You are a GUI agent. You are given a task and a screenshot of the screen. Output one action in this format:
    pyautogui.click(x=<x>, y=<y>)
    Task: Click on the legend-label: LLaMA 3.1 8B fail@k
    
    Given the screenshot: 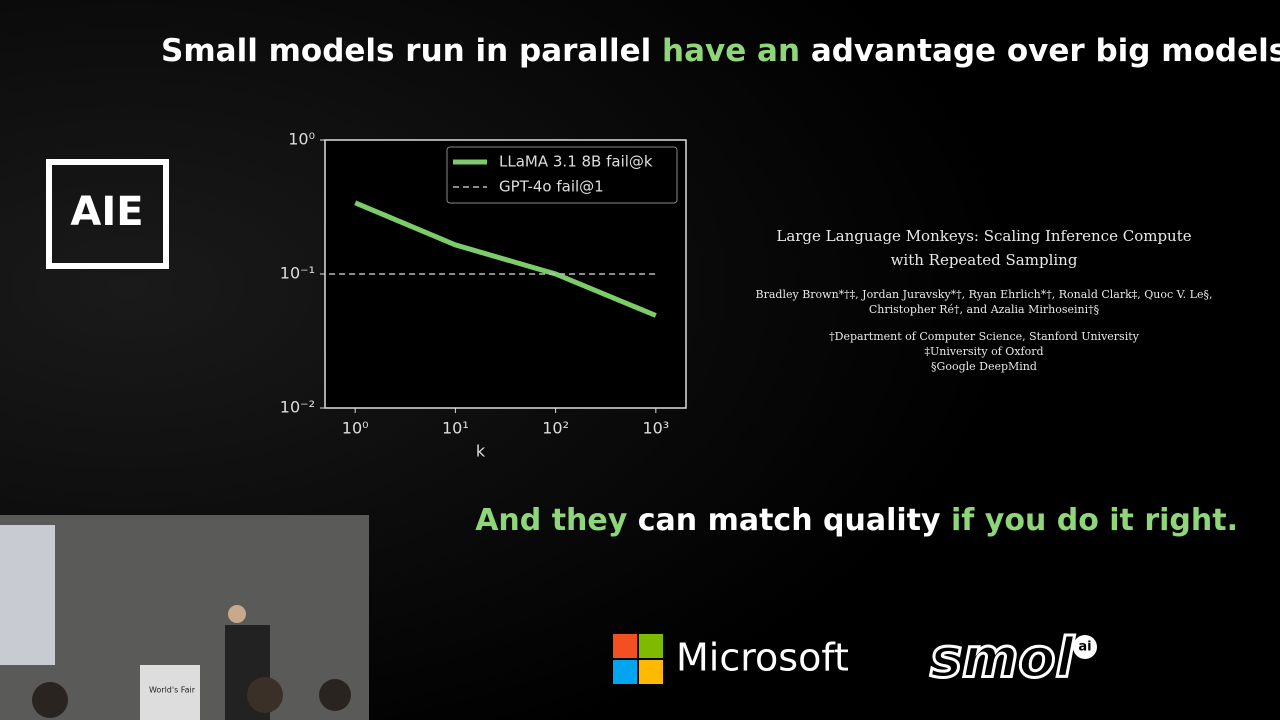 What is the action you would take?
    pyautogui.click(x=576, y=162)
    